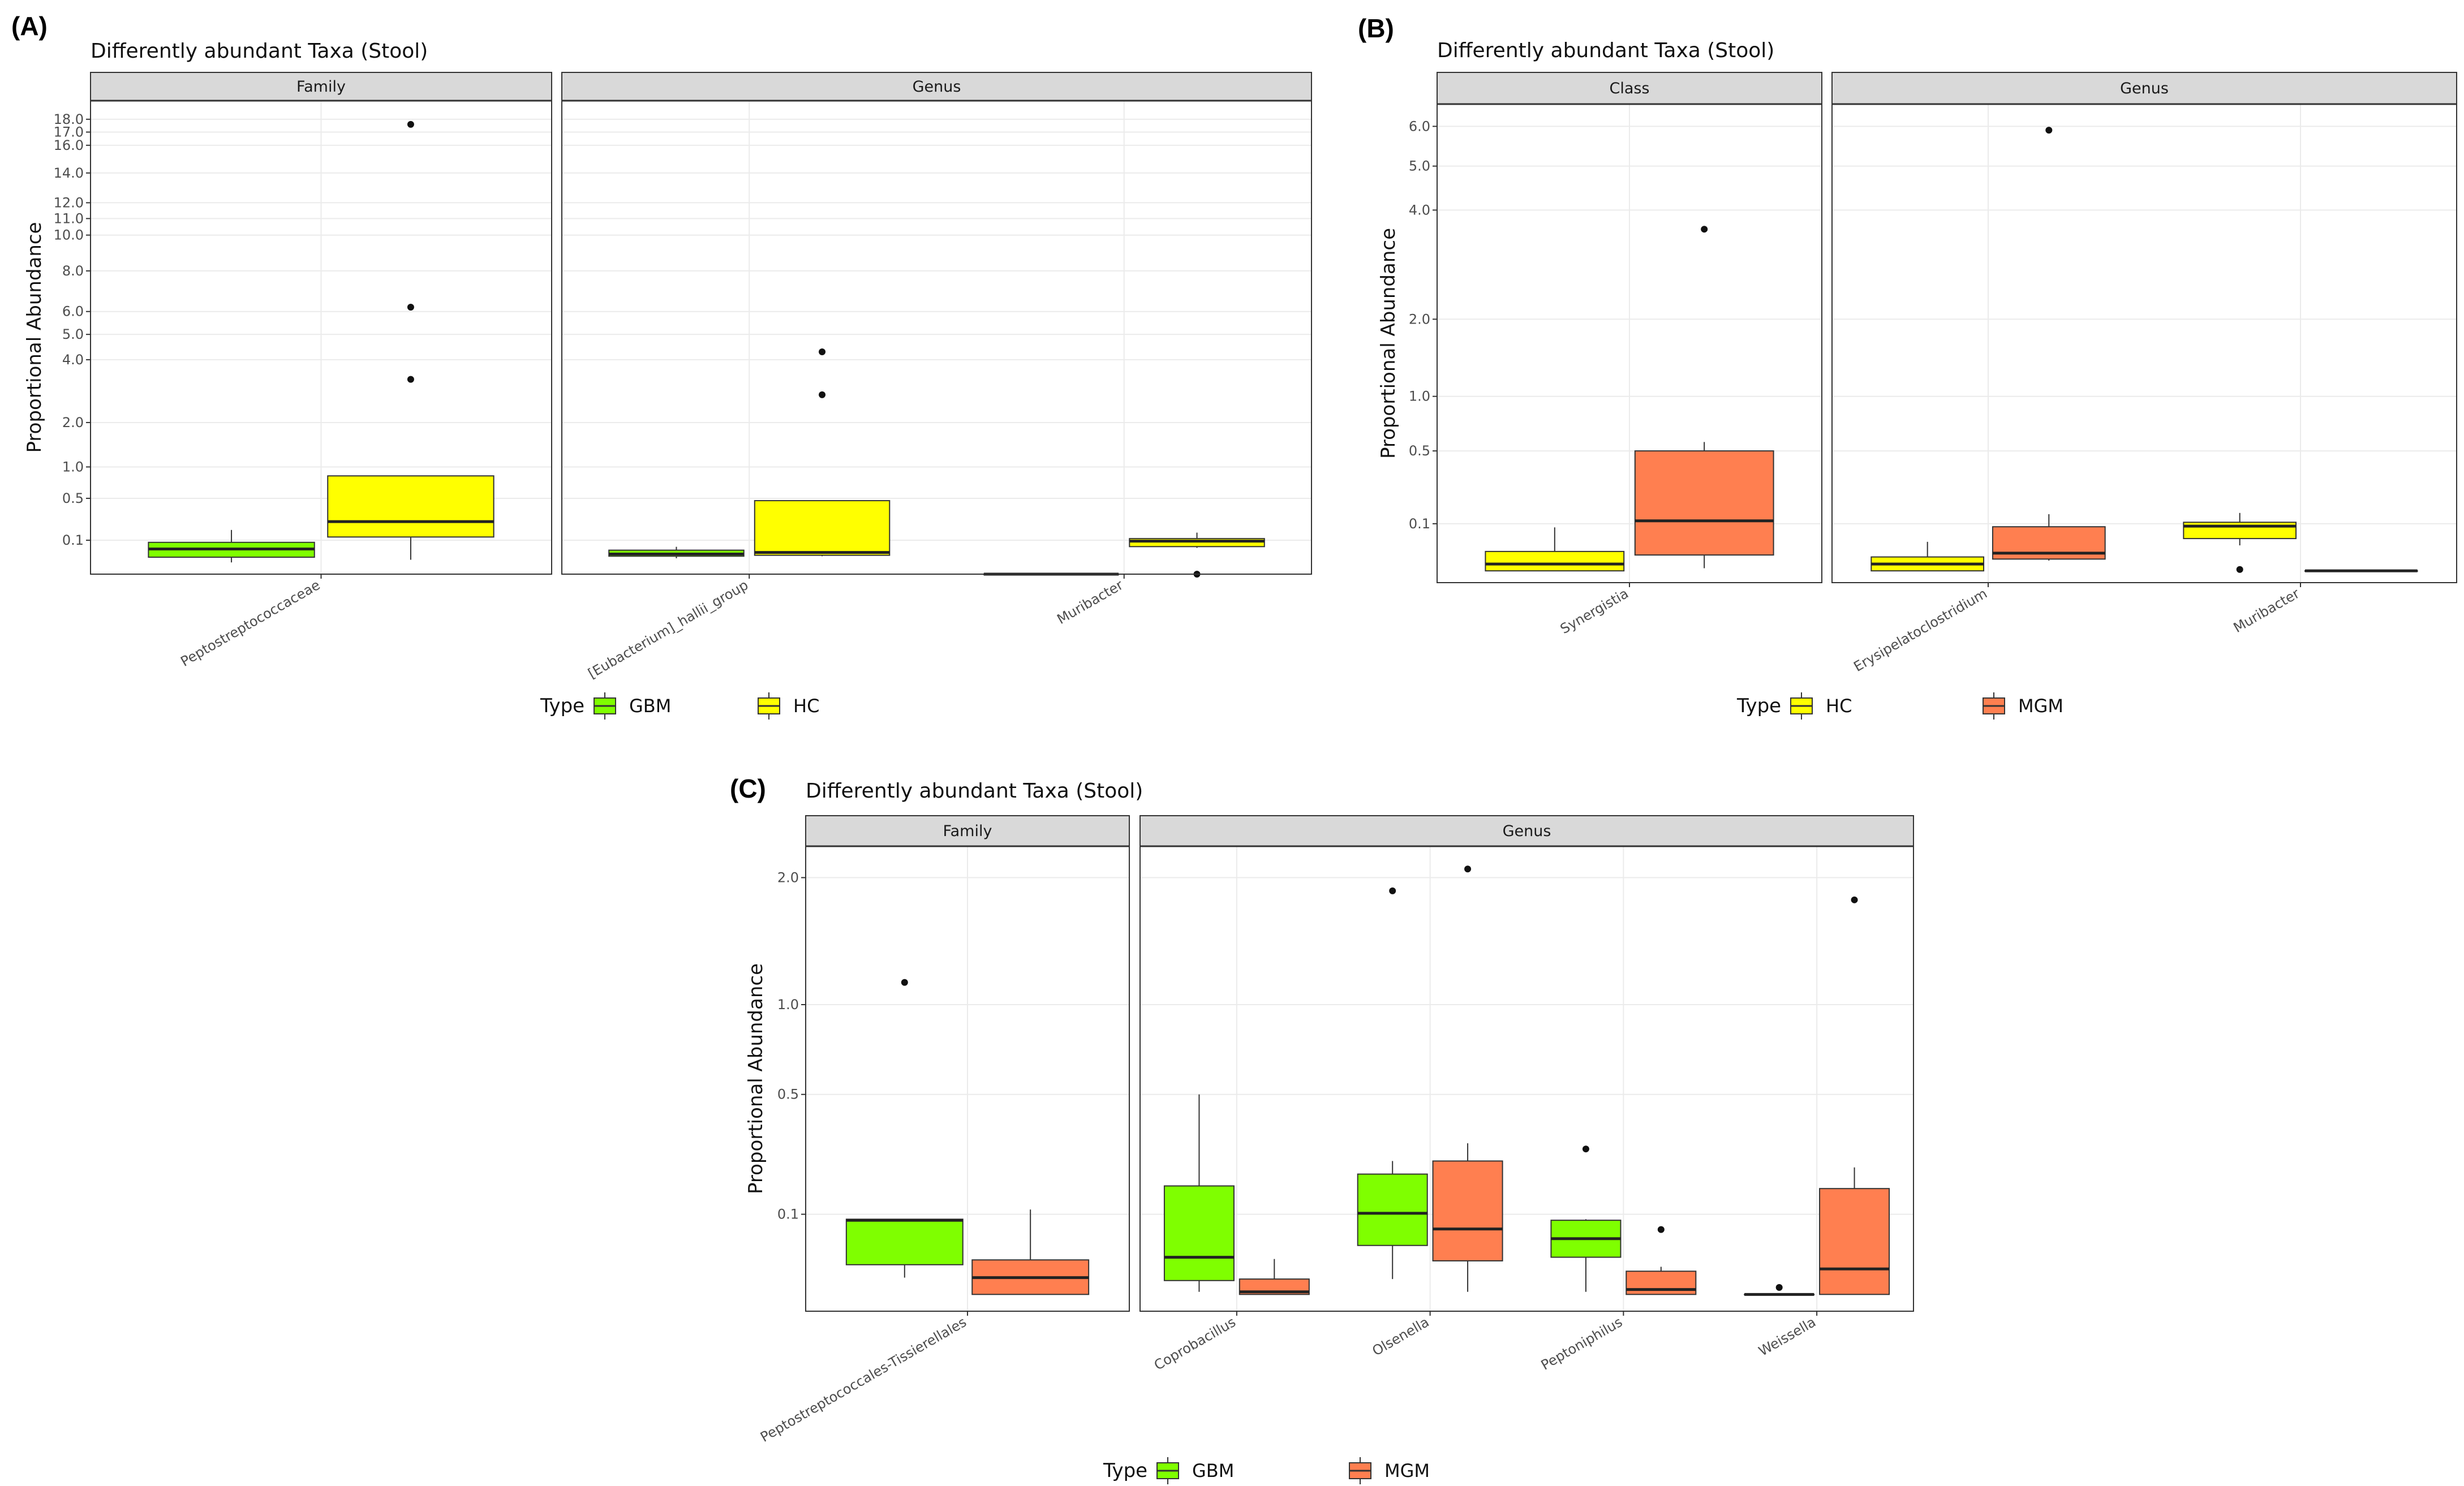 Image resolution: width=2464 pixels, height=1486 pixels. I want to click on x-tick-label: Olsenella, so click(1401, 1336).